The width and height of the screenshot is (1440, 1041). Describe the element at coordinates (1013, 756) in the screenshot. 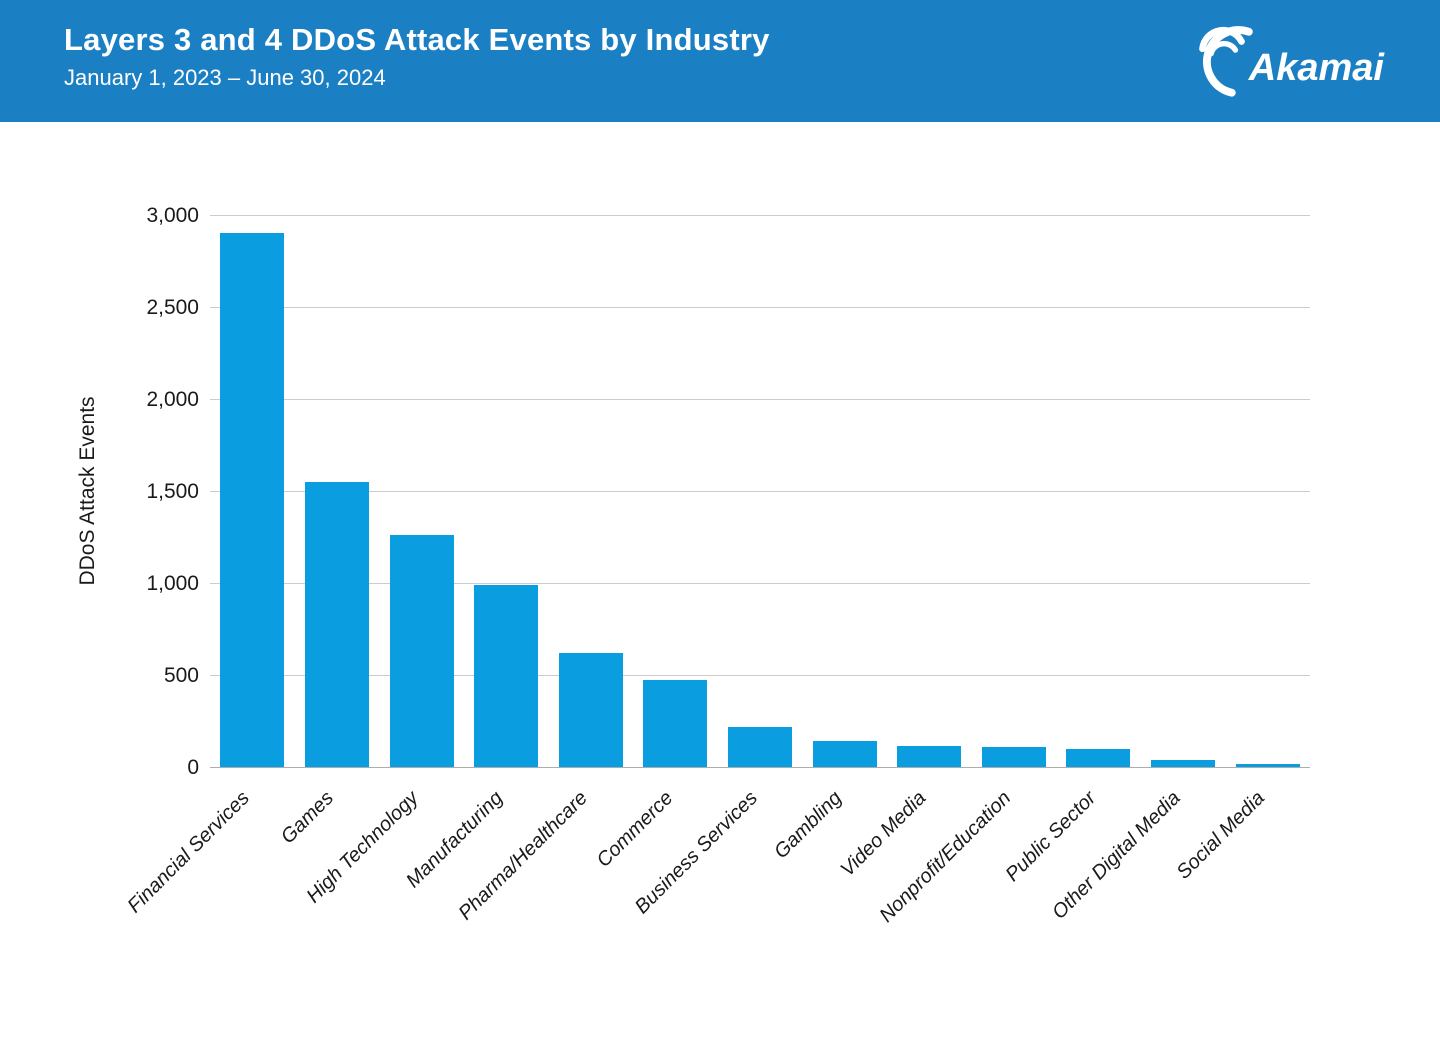

I see `bar-nonprofit-education` at that location.